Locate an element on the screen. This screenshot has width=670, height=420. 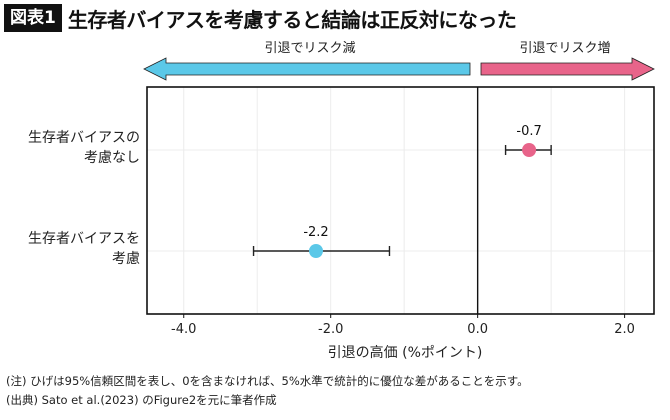
category-label: 生存者バイアスの is located at coordinates (84, 138).